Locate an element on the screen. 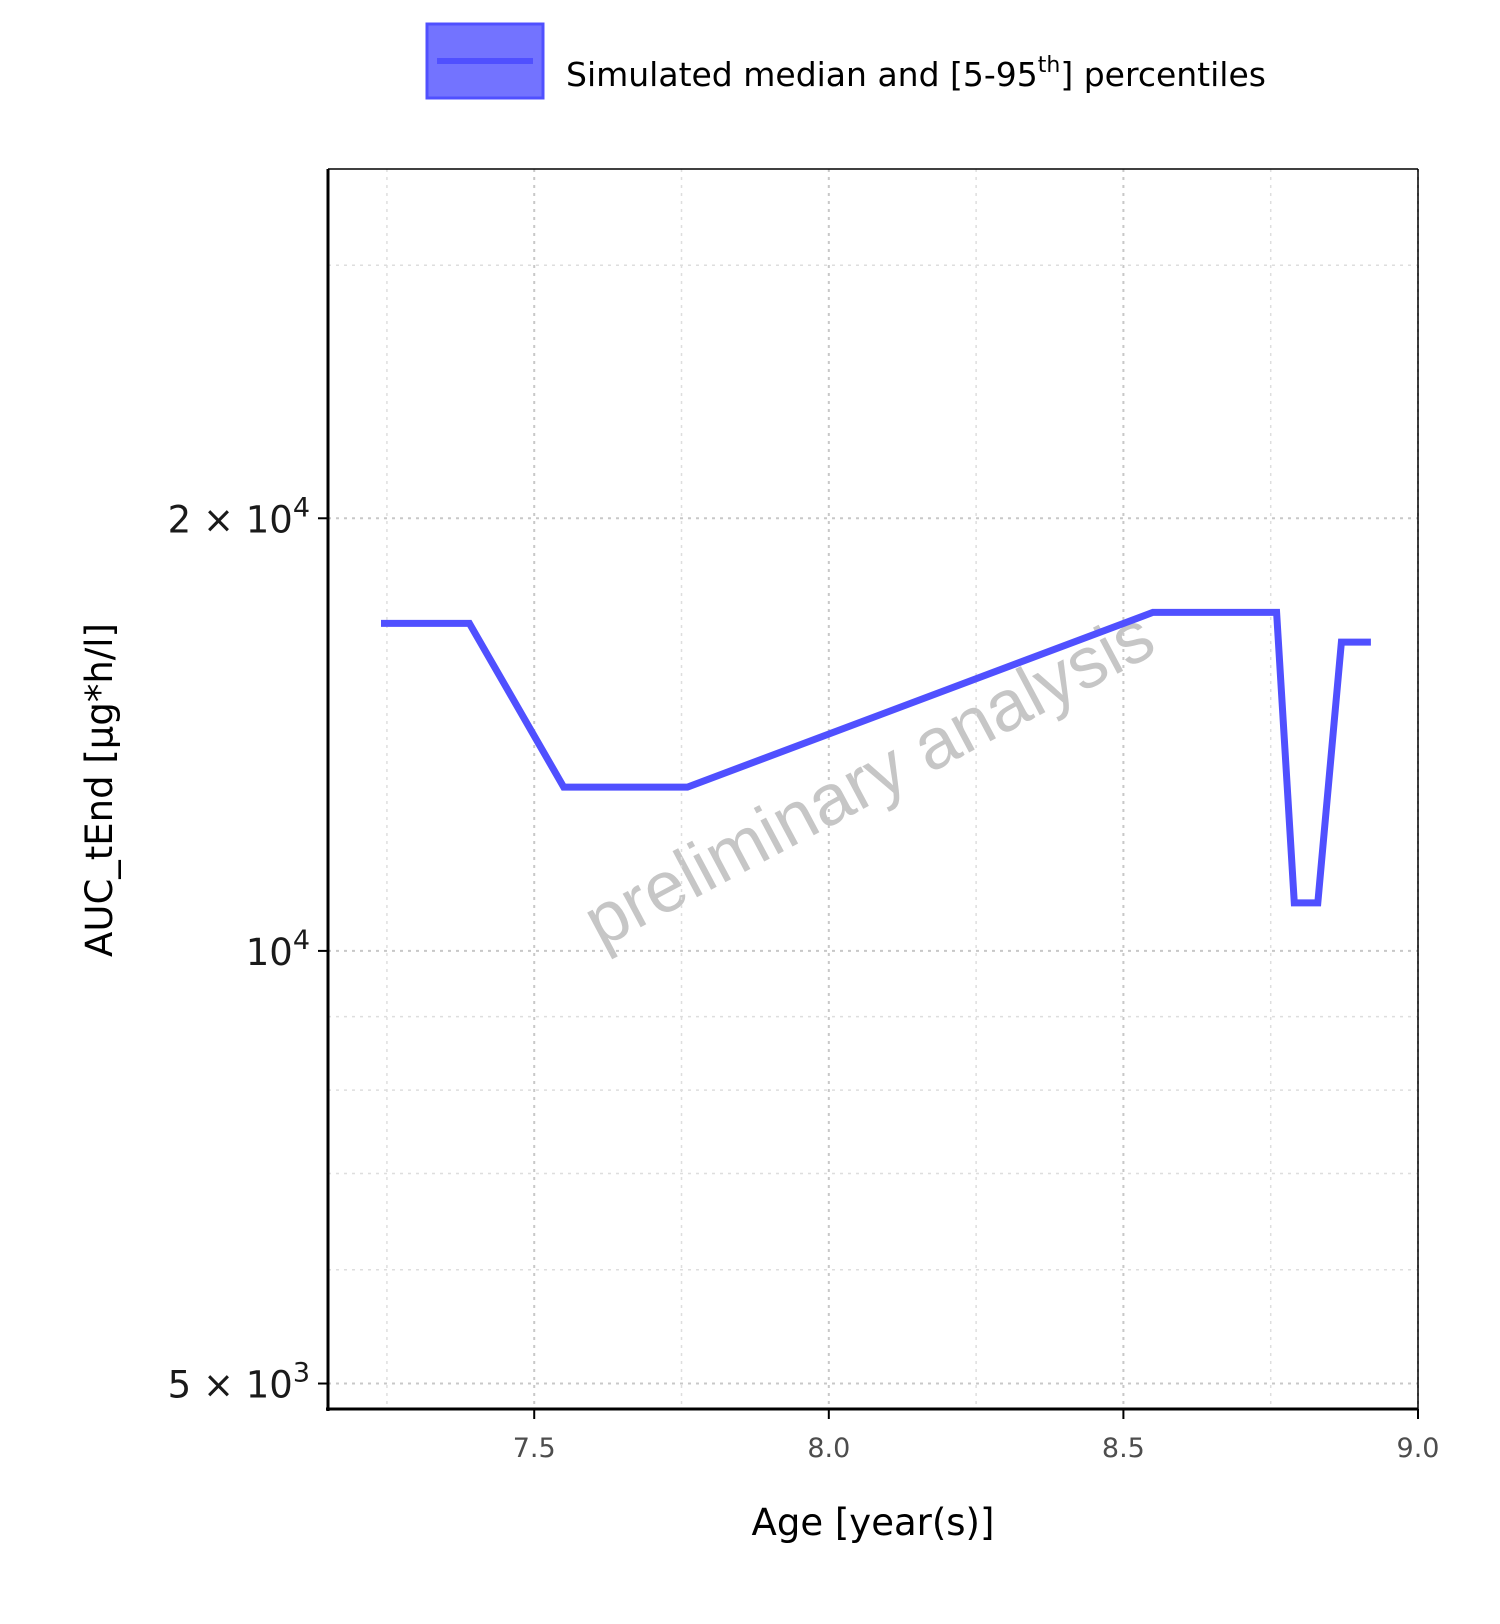 Image resolution: width=1500 pixels, height=1624 pixels. series-lines is located at coordinates (876, 757).